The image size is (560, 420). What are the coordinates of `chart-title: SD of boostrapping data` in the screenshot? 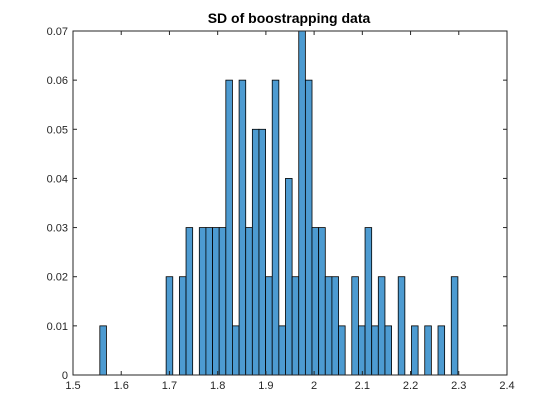 It's located at (289, 18).